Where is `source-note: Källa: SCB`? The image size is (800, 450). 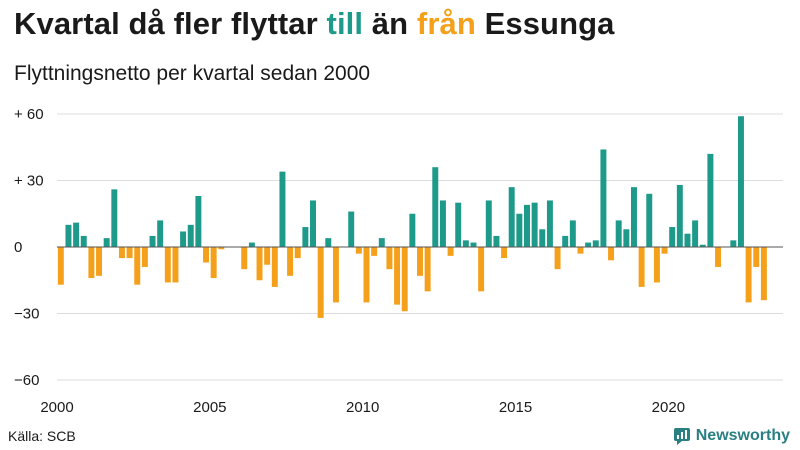 source-note: Källa: SCB is located at coordinates (42, 436).